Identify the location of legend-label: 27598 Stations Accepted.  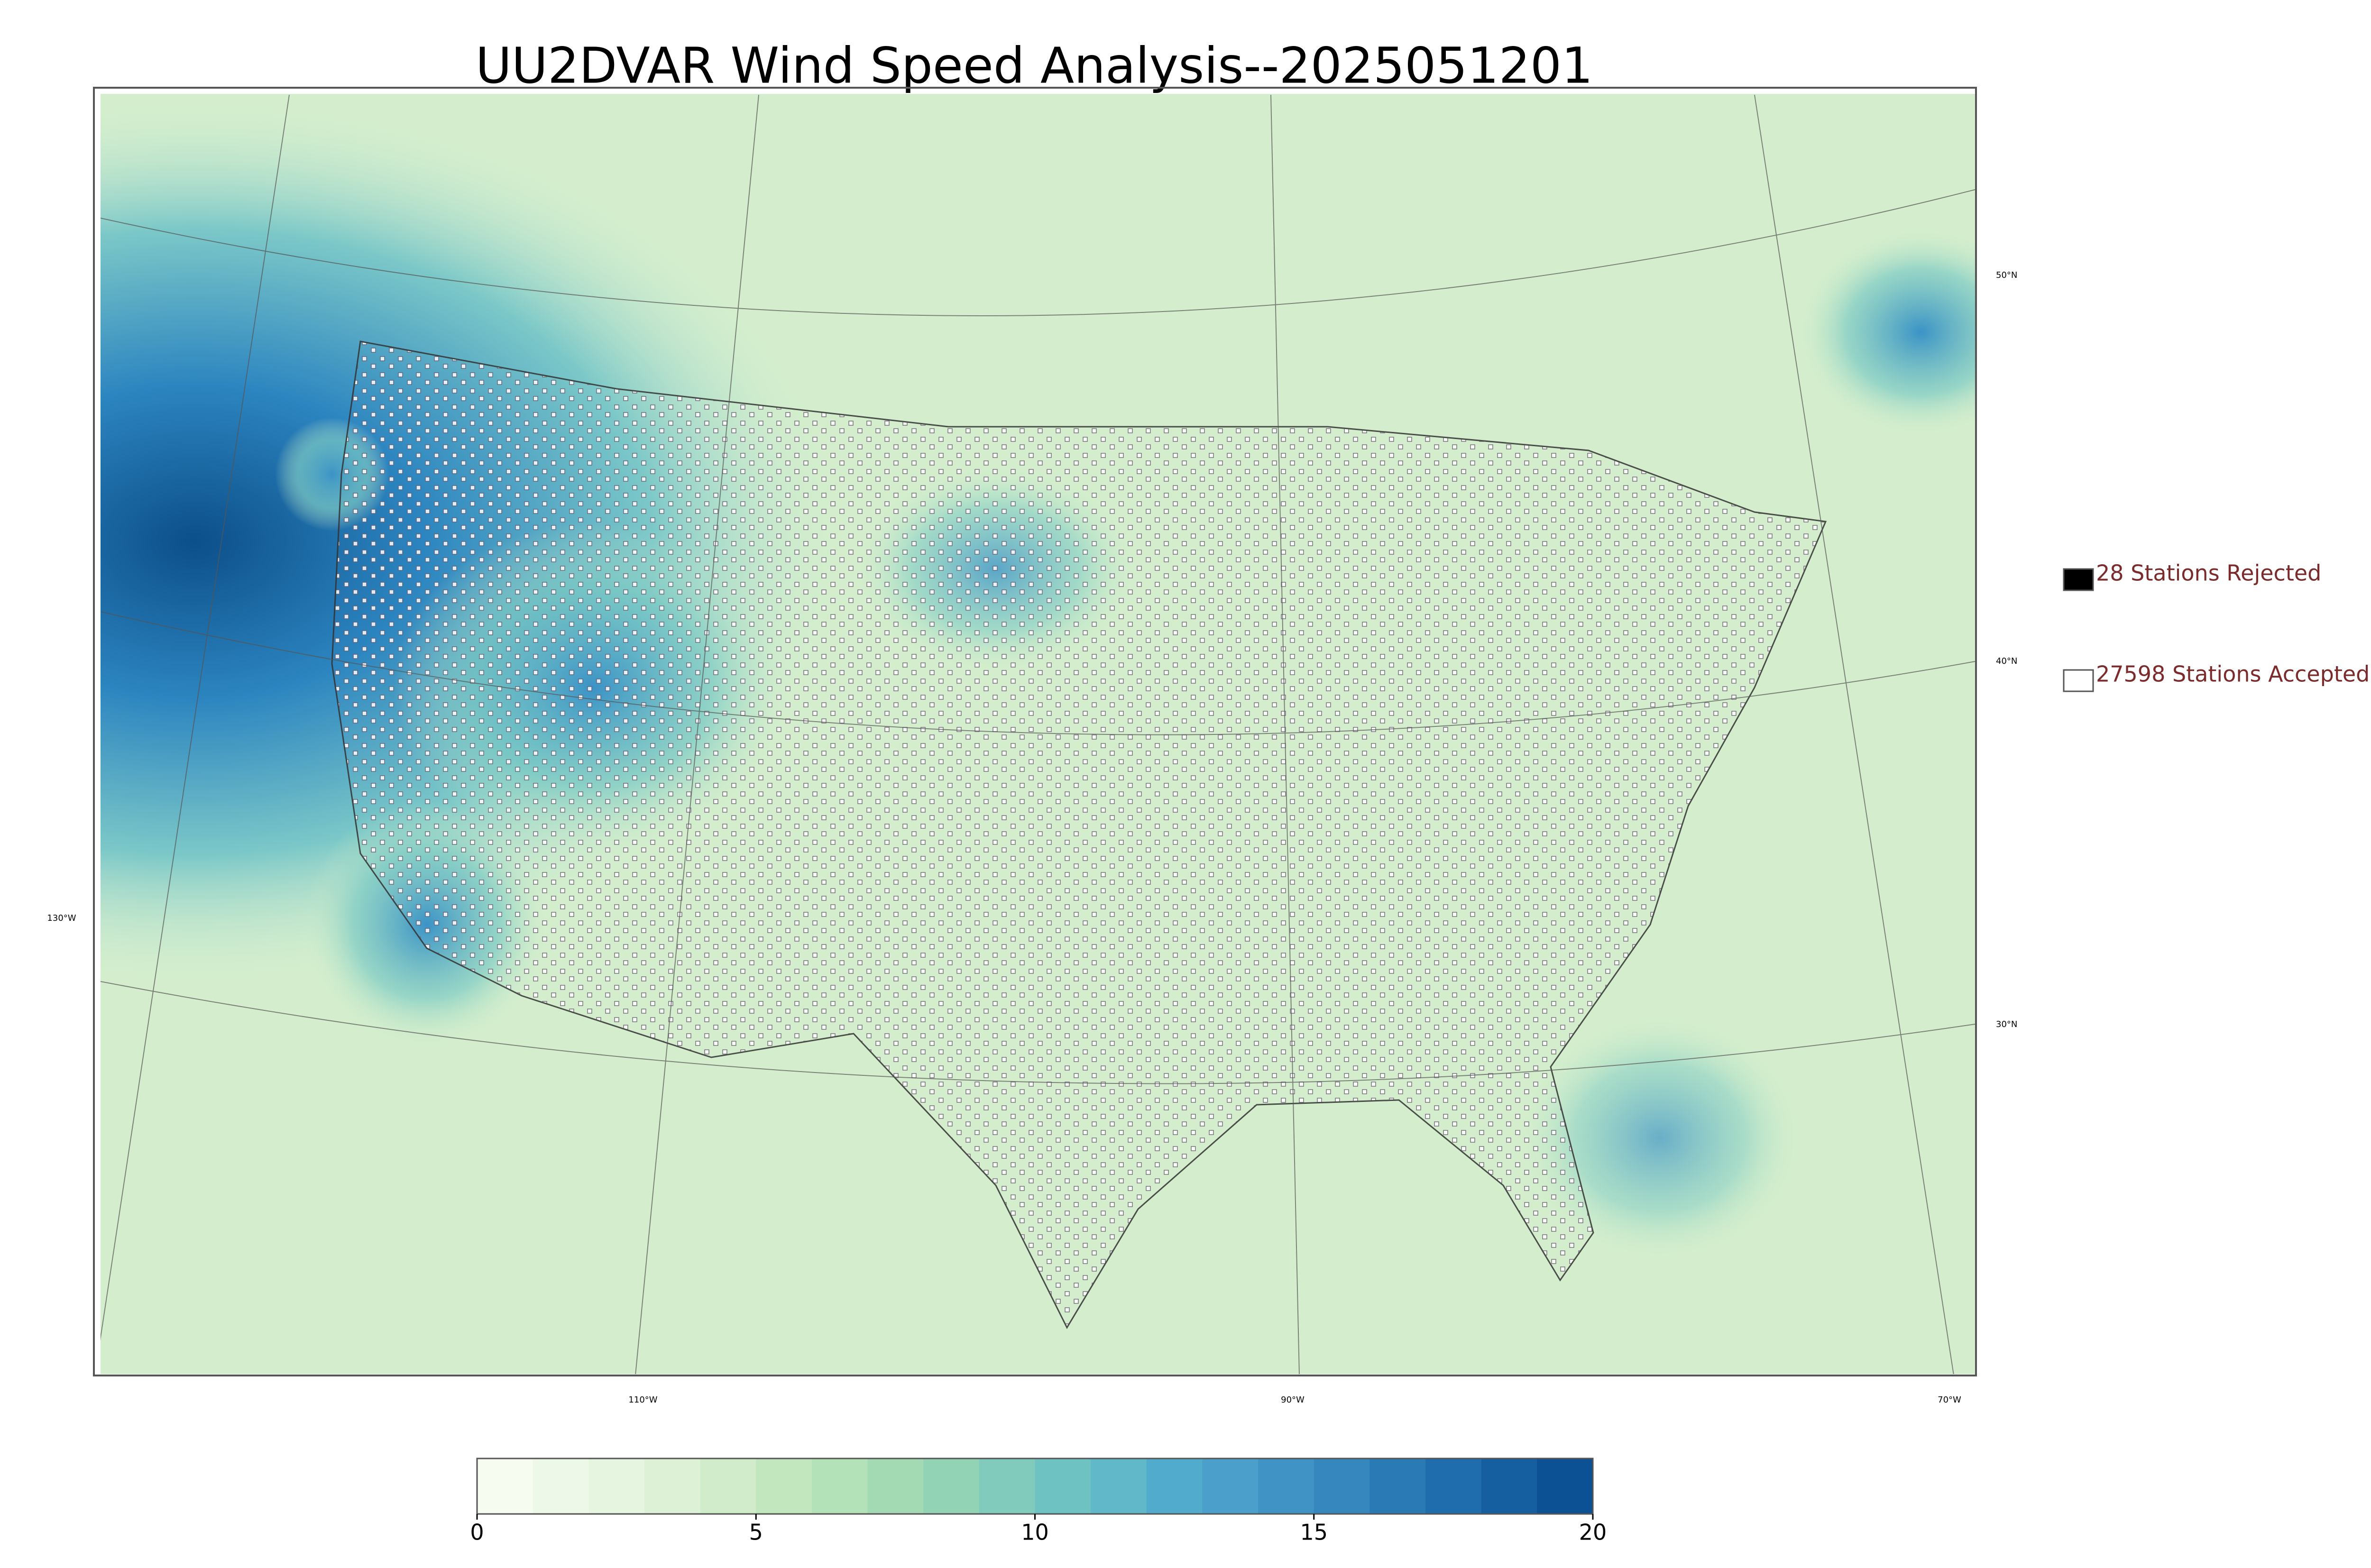
(2233, 674).